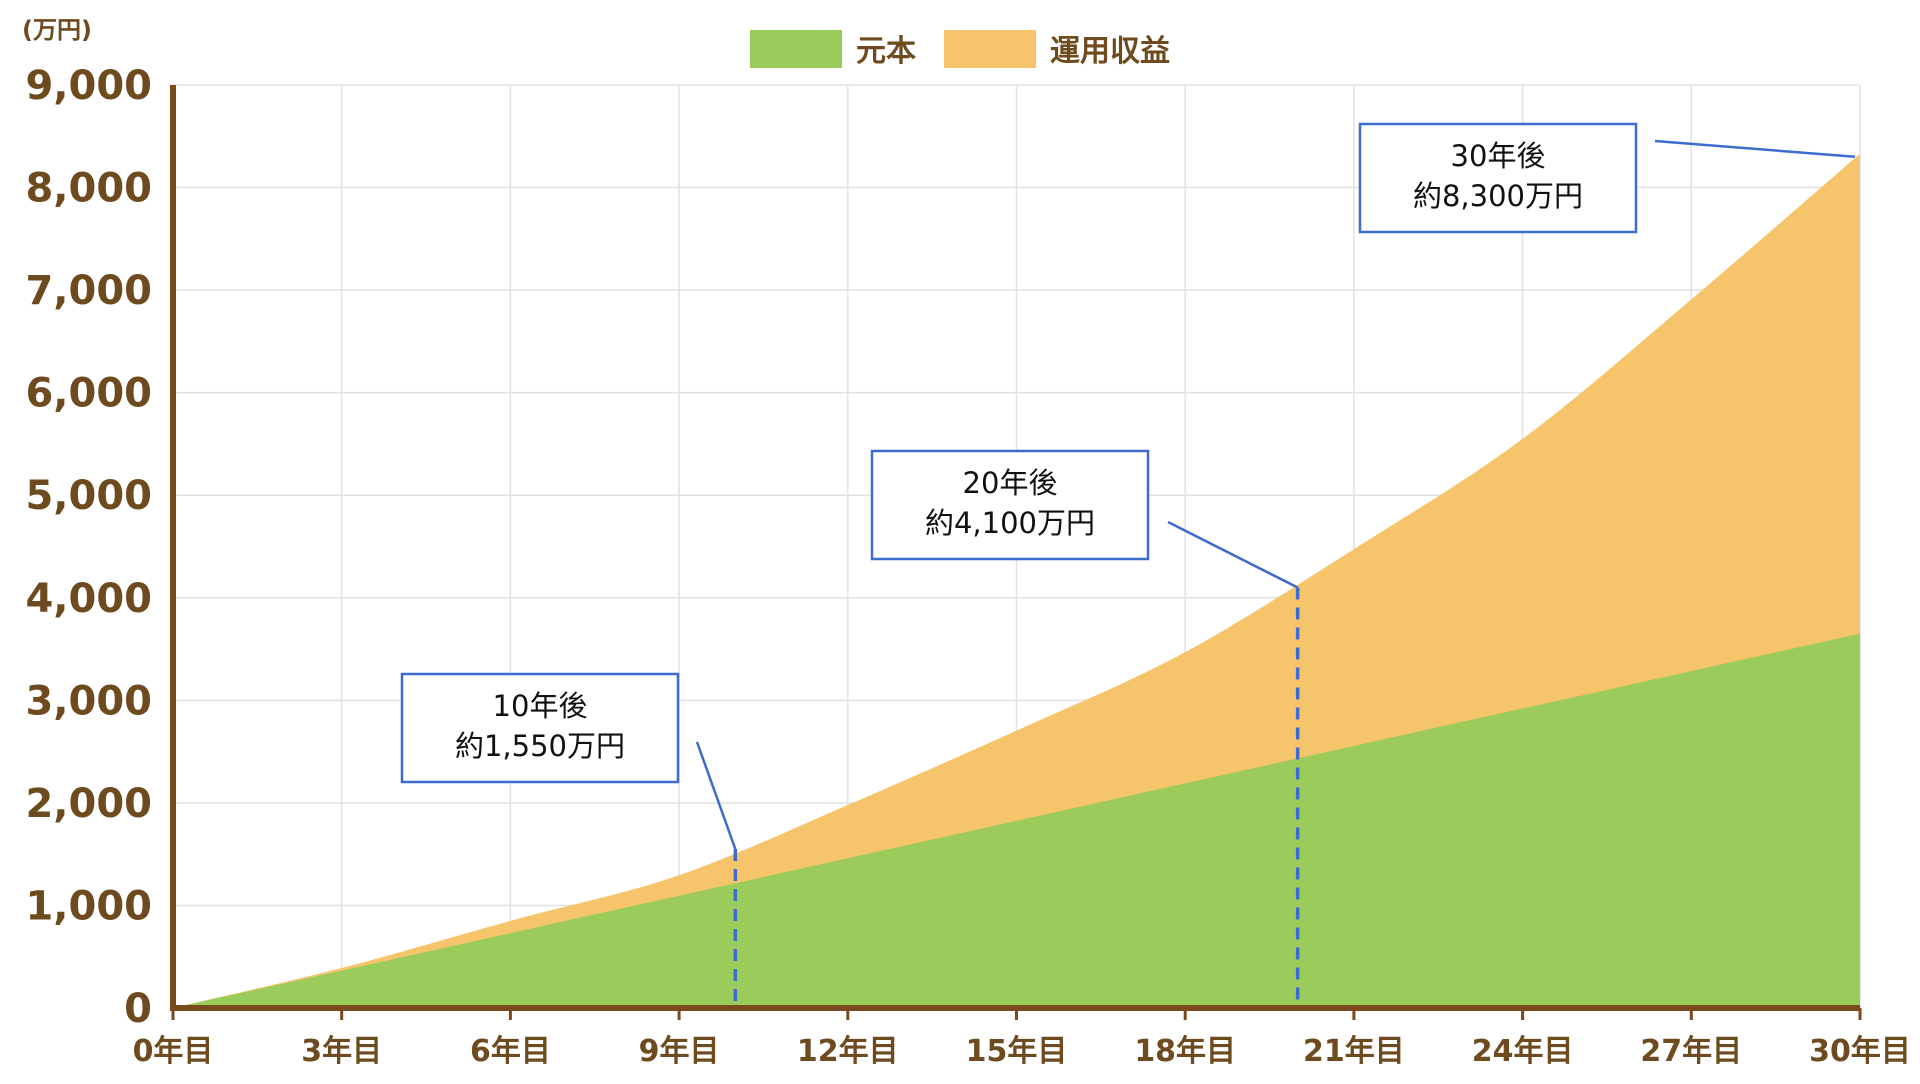  Describe the element at coordinates (848, 1051) in the screenshot. I see `x-tick-label: 12年目` at that location.